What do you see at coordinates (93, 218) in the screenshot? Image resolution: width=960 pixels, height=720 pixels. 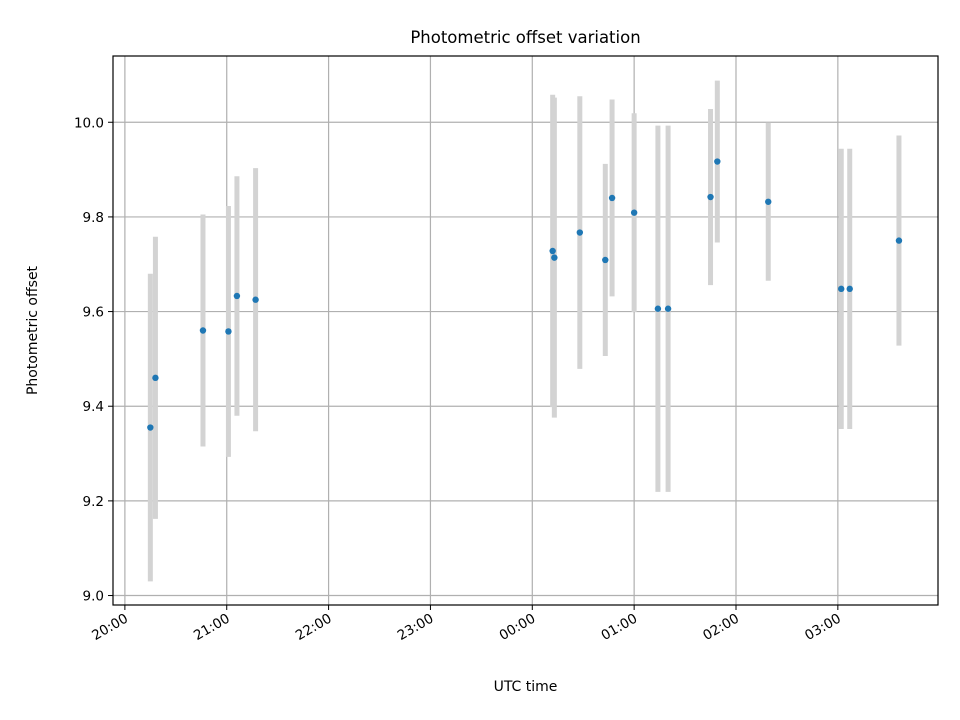 I see `y-tick-label: 9.8` at bounding box center [93, 218].